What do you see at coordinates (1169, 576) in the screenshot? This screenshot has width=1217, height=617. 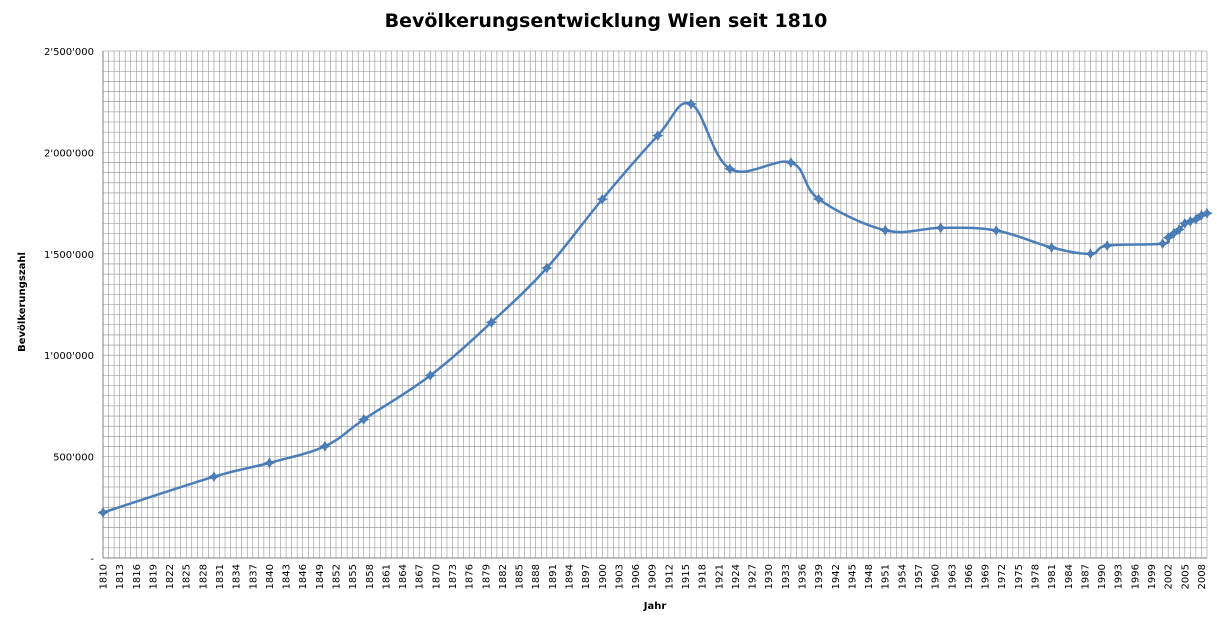 I see `x-tick-label: 2002` at bounding box center [1169, 576].